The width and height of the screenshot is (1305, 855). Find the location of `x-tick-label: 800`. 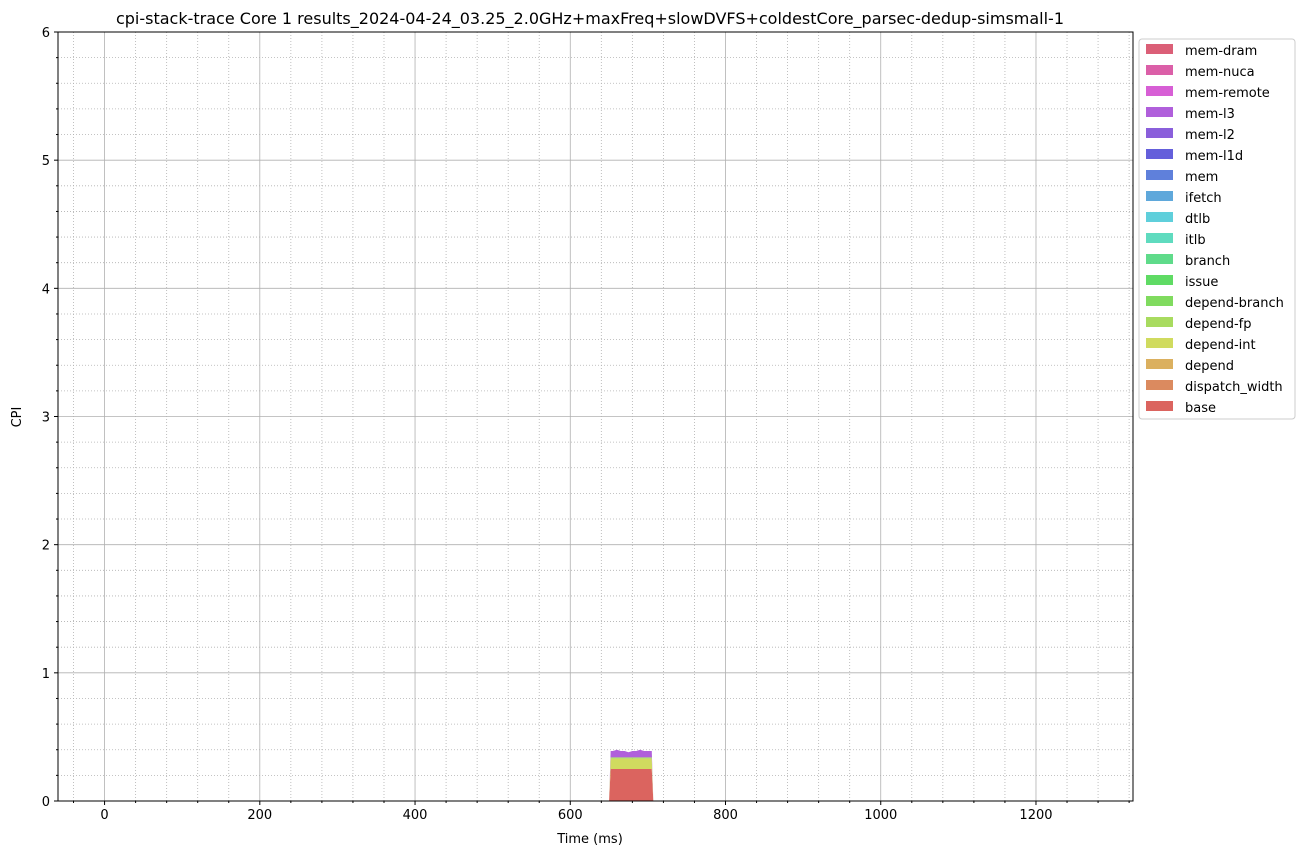

x-tick-label: 800 is located at coordinates (725, 815).